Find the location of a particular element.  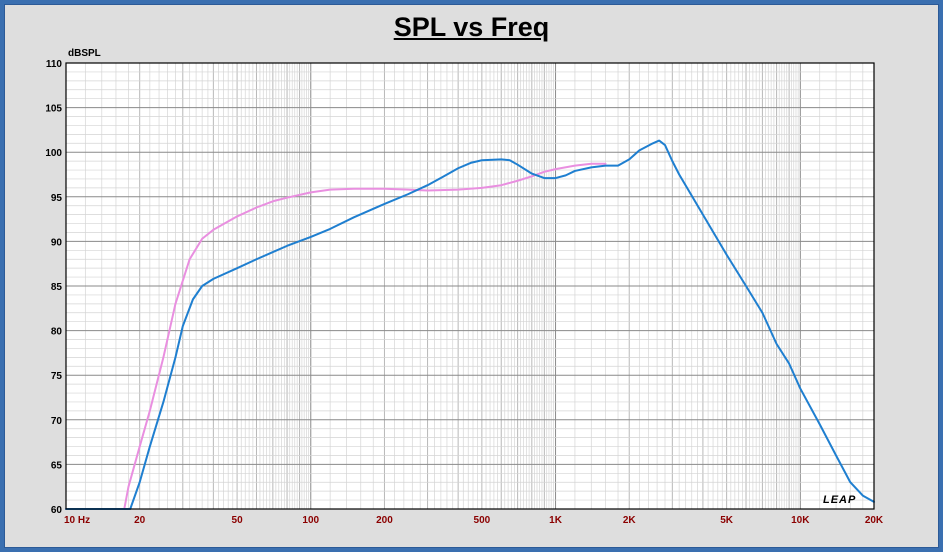

y-tick-label: 65 is located at coordinates (57, 465).